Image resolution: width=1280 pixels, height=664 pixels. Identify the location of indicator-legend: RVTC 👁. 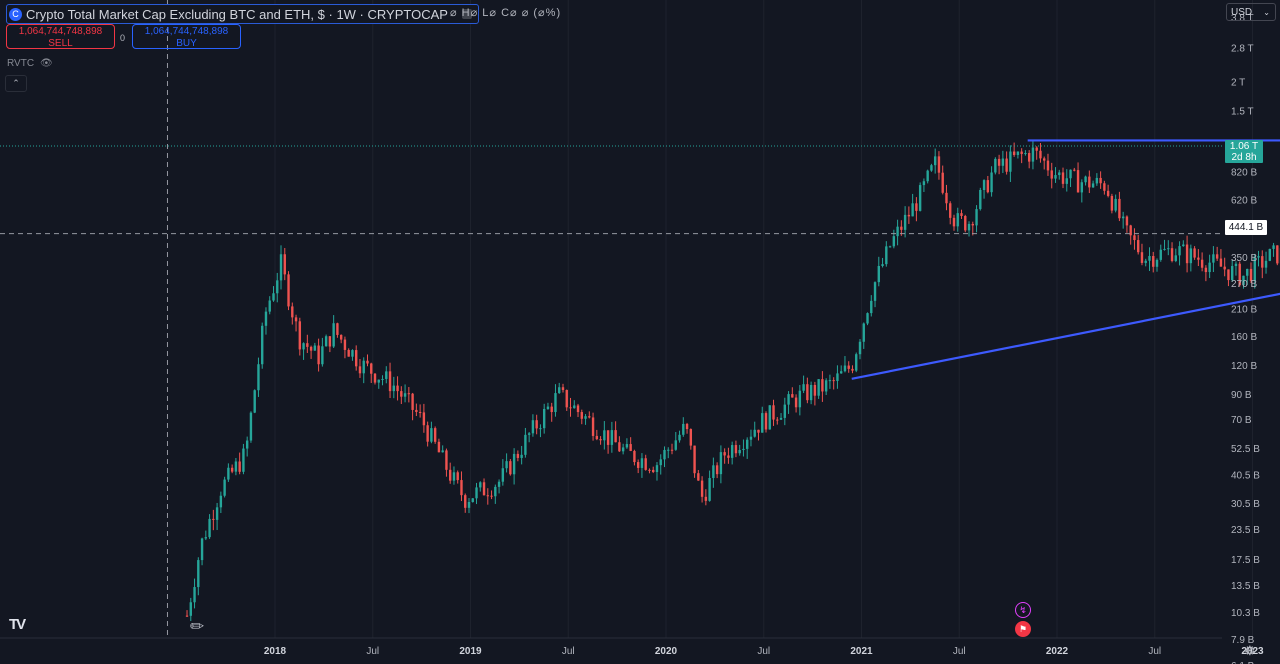
(30, 63).